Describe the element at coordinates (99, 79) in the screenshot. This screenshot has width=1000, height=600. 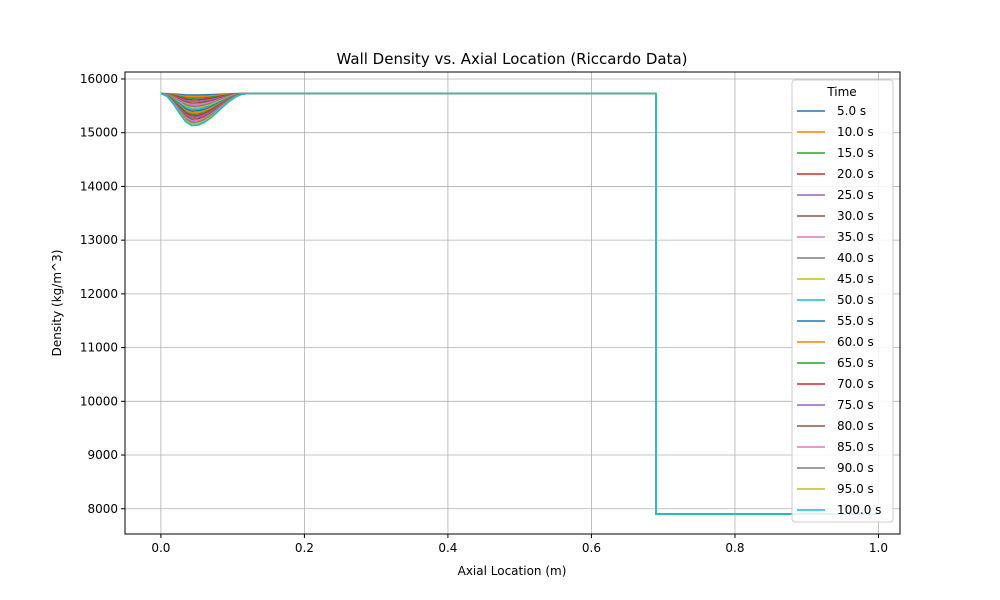
I see `y-tick-label: 16000` at that location.